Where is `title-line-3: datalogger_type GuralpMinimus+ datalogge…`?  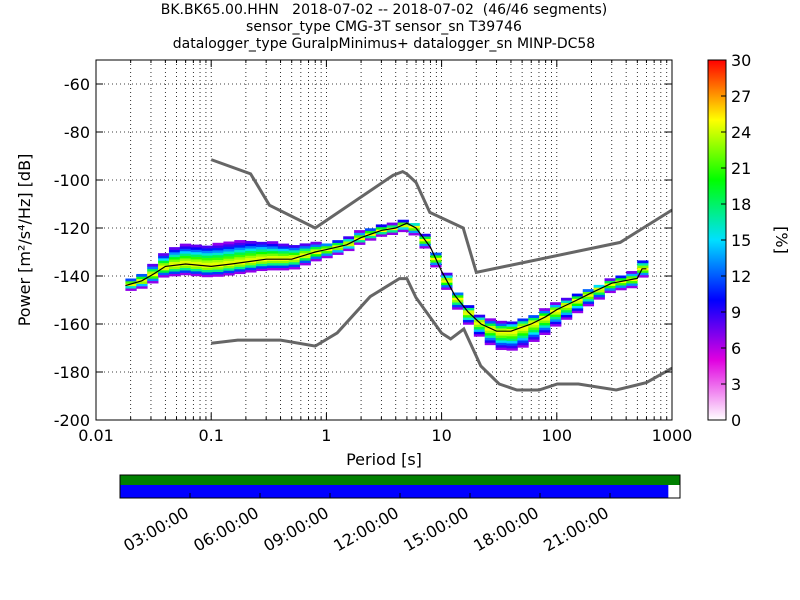 title-line-3: datalogger_type GuralpMinimus+ datalogge… is located at coordinates (384, 44).